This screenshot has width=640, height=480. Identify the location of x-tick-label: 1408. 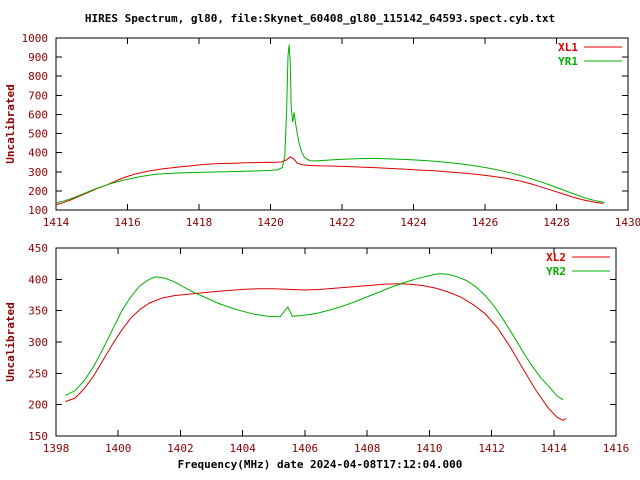
(367, 448).